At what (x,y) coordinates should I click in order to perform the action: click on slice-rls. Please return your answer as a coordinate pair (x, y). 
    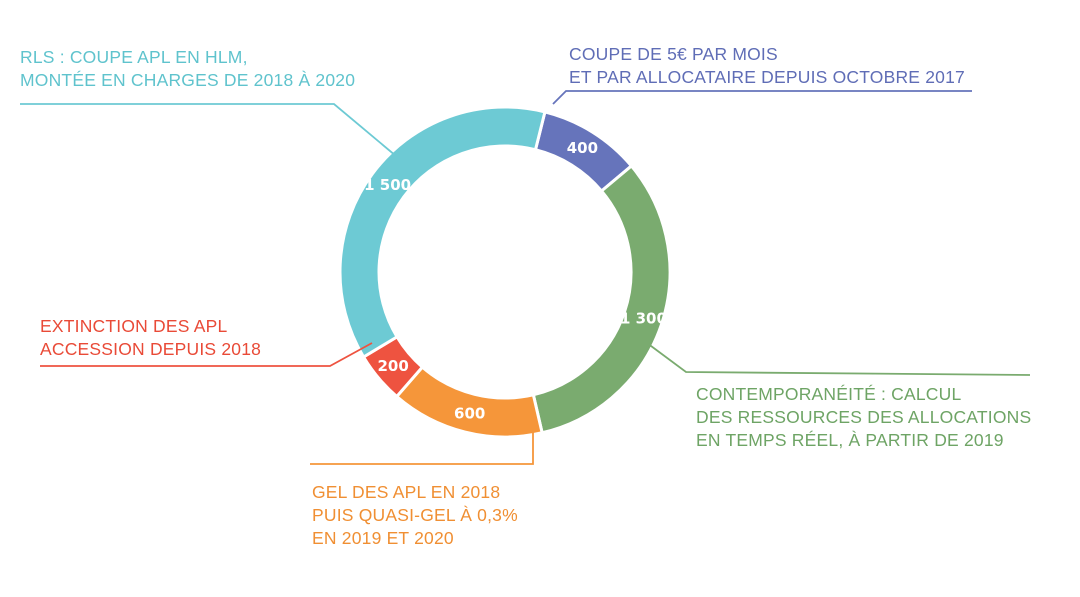
    Looking at the image, I should click on (442, 232).